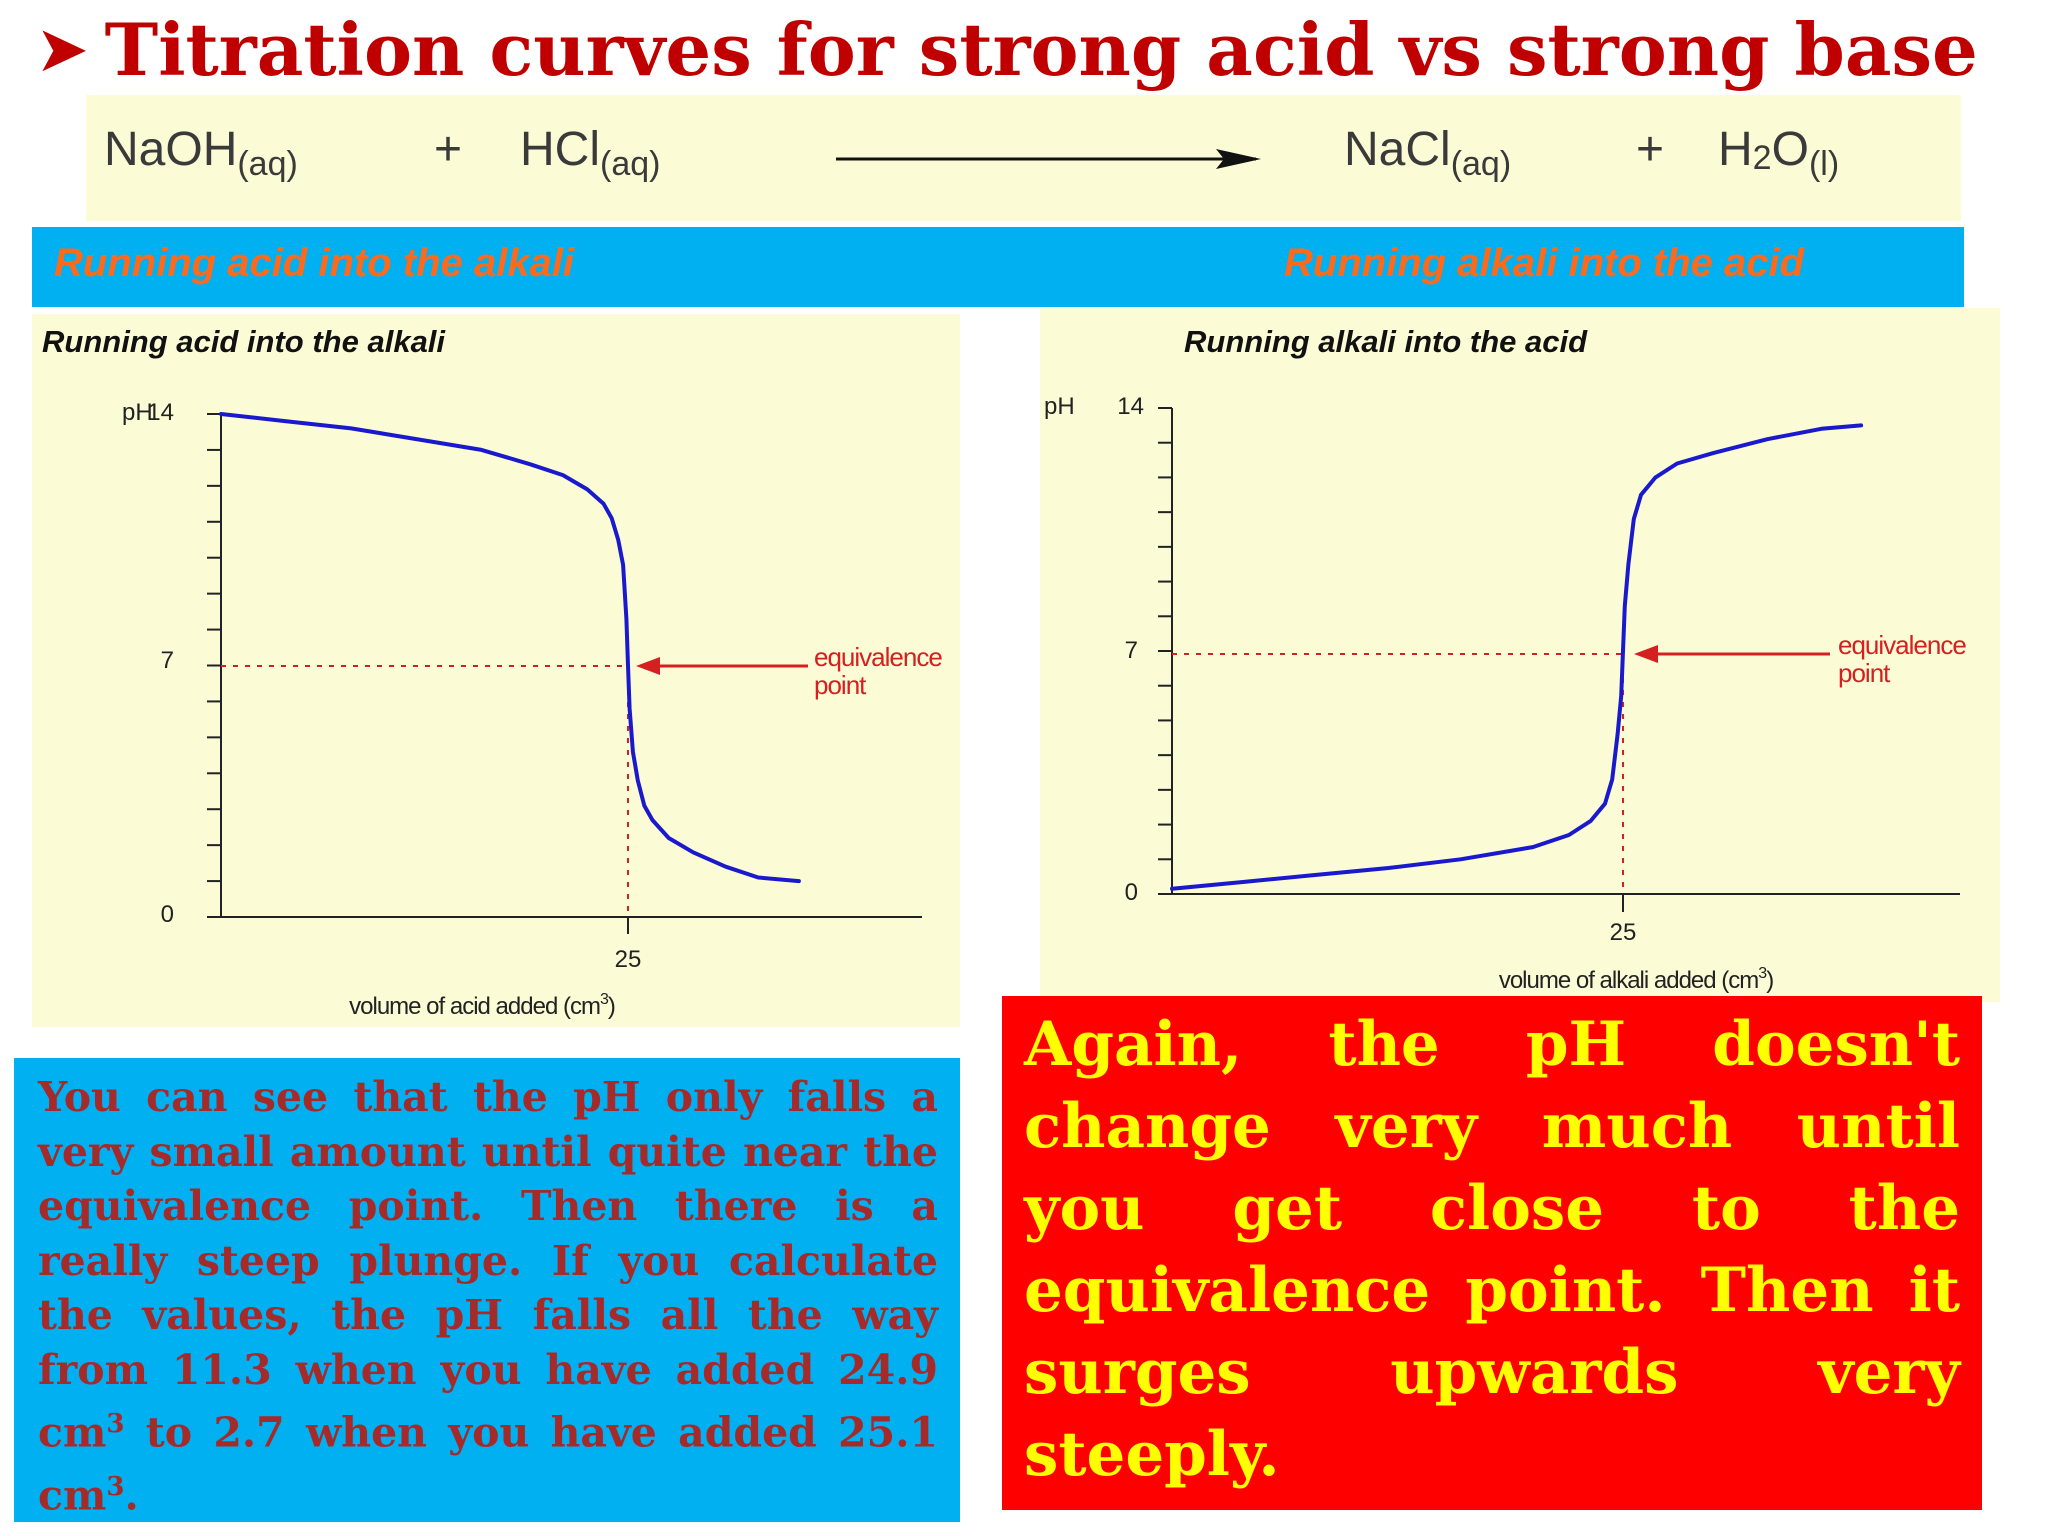 This screenshot has width=2048, height=1536. What do you see at coordinates (1778, 153) in the screenshot?
I see `eq-product2: H2O(l)` at bounding box center [1778, 153].